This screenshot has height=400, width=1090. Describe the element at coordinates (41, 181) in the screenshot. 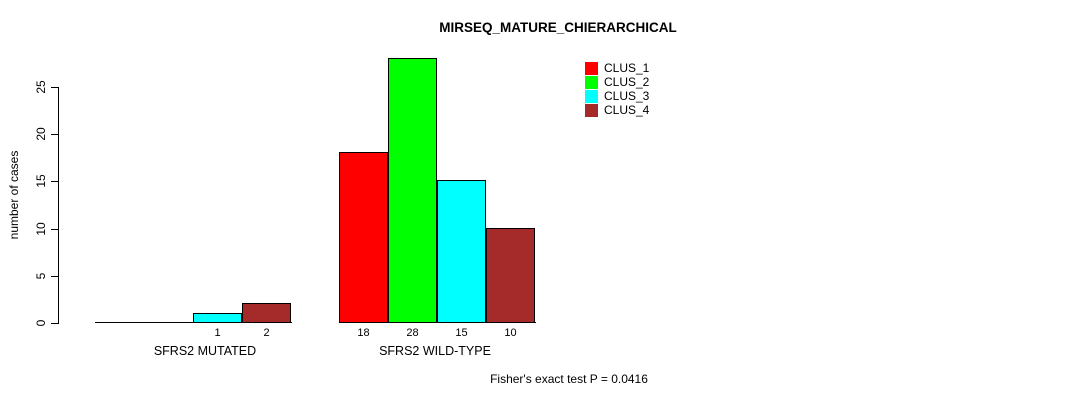

I see `y-tick-label: 15` at that location.